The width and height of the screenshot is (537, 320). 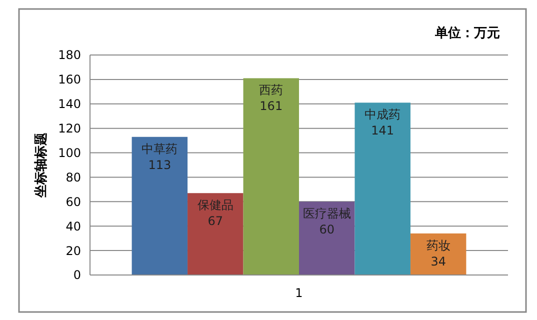 I want to click on y-tick-label: 120, so click(x=69, y=129).